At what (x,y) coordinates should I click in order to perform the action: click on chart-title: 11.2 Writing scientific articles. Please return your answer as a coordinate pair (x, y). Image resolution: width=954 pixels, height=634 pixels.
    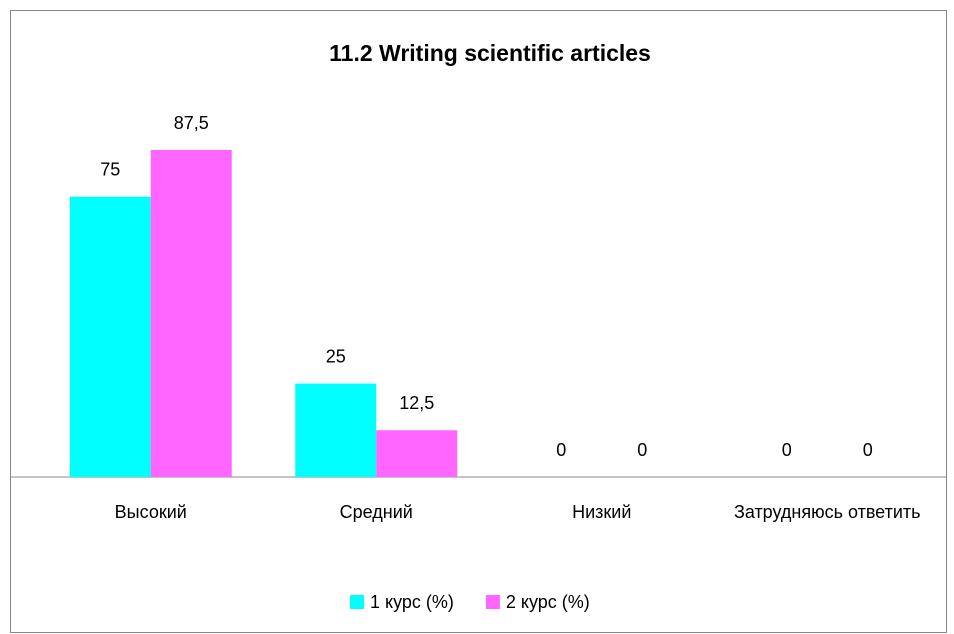
    Looking at the image, I should click on (490, 53).